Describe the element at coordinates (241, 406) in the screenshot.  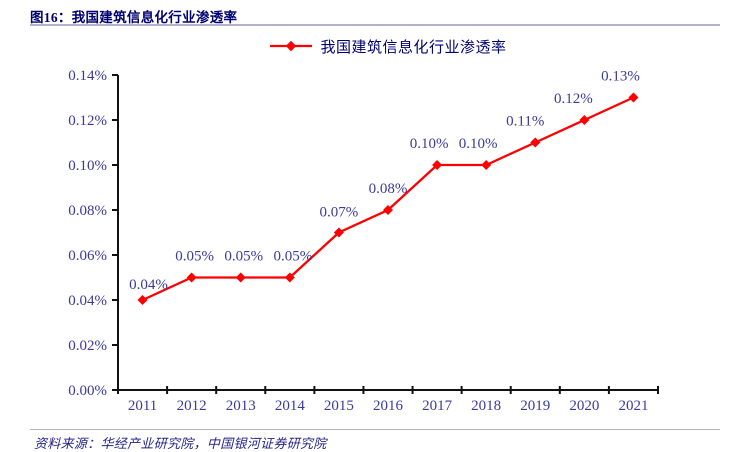
I see `x-tick-label: 2013` at that location.